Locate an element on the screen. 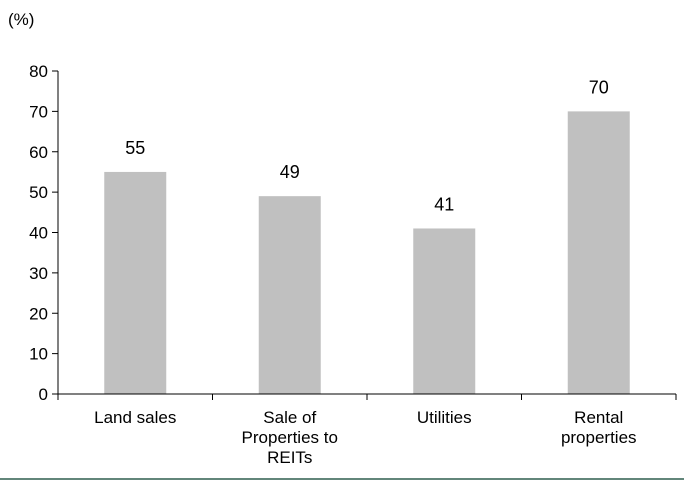 This screenshot has width=684, height=482. category-label-line: Utilities is located at coordinates (444, 417).